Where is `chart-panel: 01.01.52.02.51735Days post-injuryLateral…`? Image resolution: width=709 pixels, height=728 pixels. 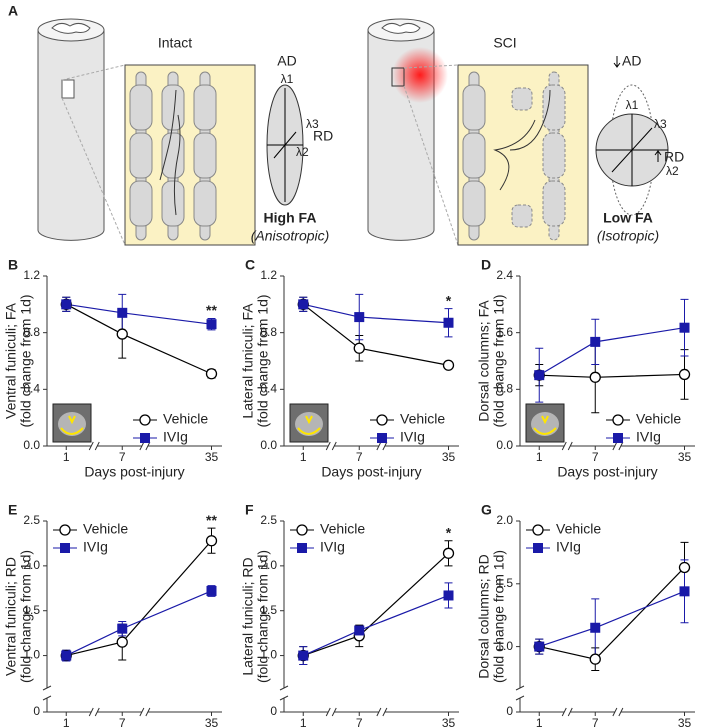 chart-panel: 01.01.52.02.51735Days post-injuryLateral… is located at coordinates (349, 615).